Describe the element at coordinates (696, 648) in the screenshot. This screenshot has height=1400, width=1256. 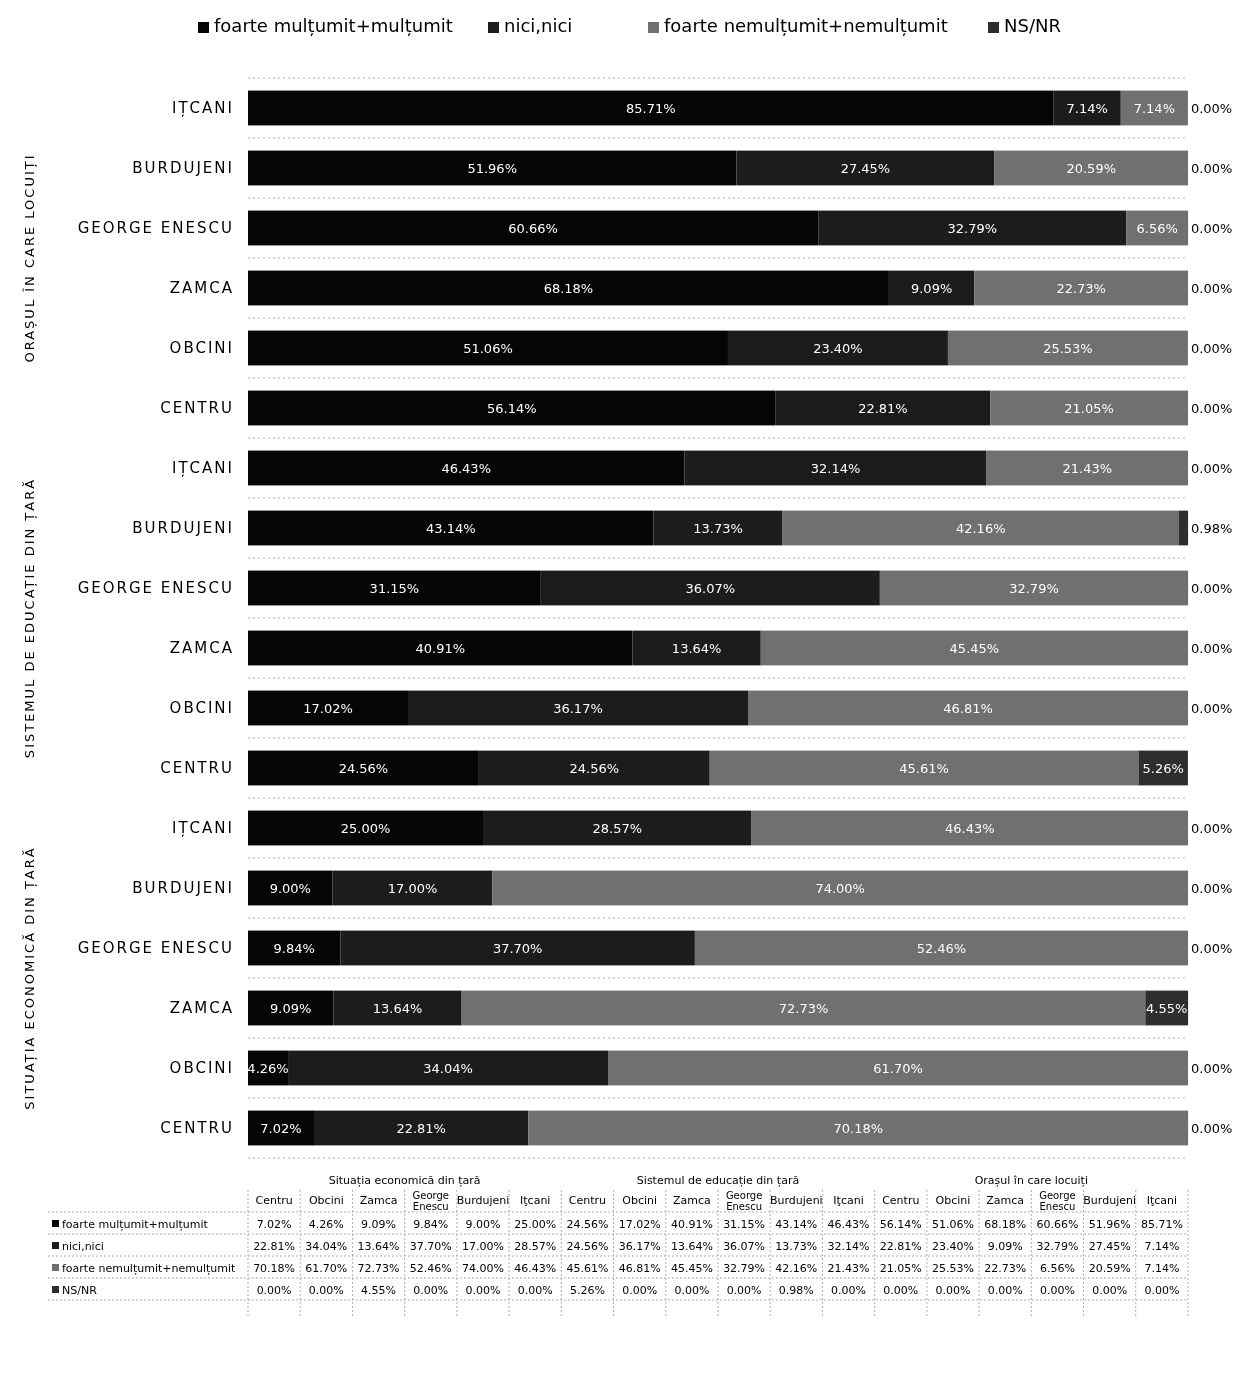
I see `data-label: 13.64%` at that location.